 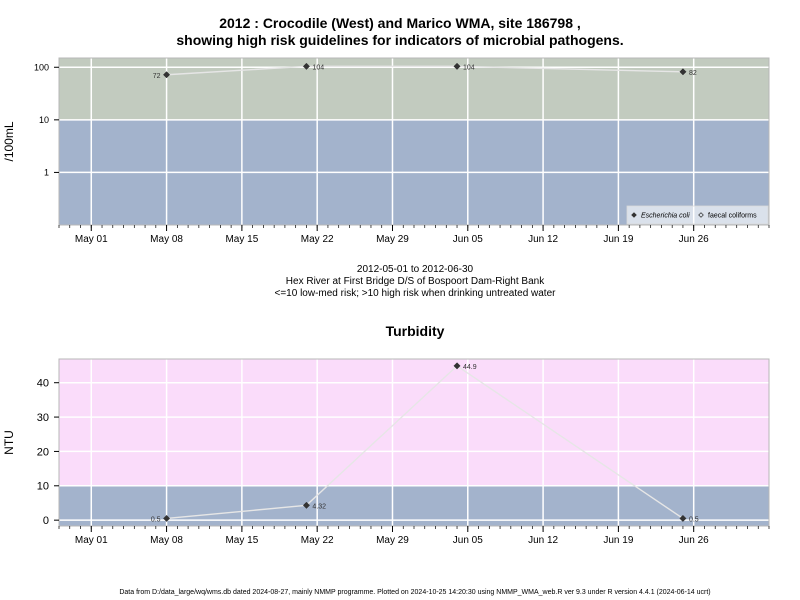 What do you see at coordinates (46, 173) in the screenshot?
I see `micro-ytick-label-0: 1` at bounding box center [46, 173].